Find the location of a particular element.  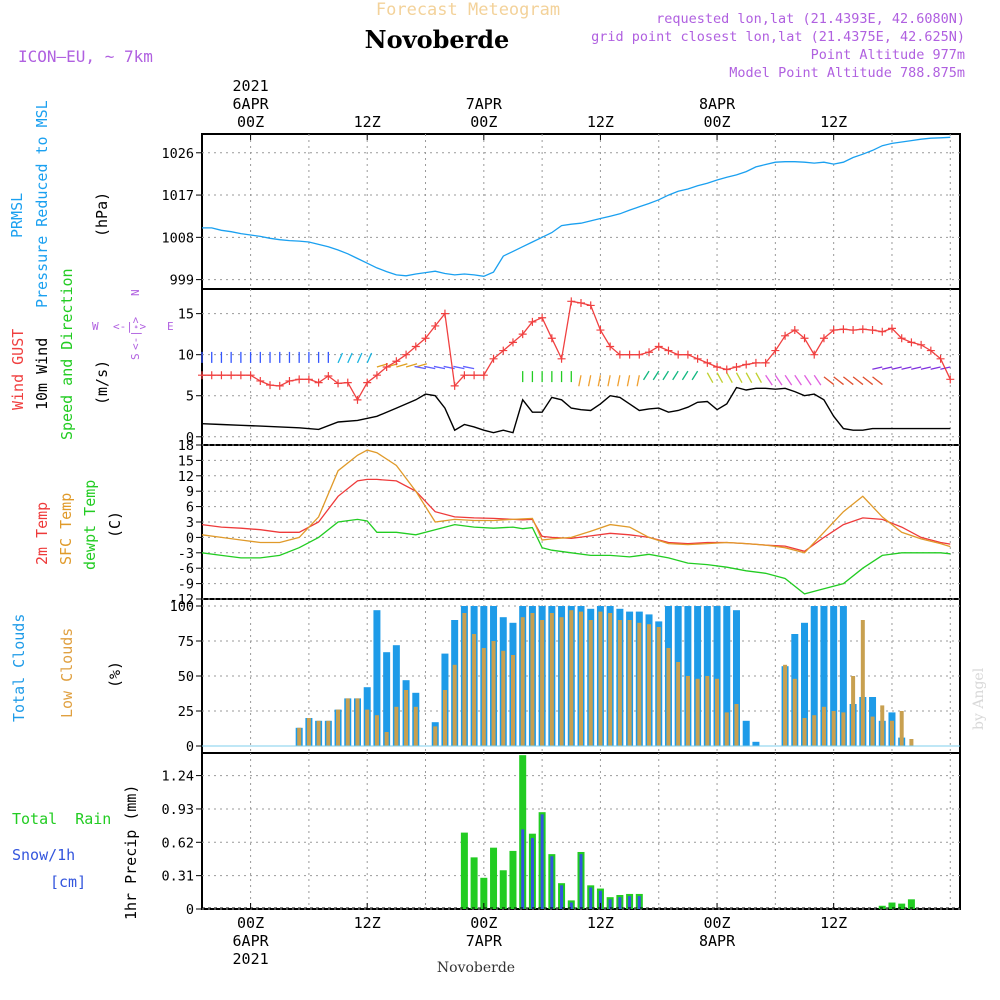

temp-unit: (C) is located at coordinates (115, 524).